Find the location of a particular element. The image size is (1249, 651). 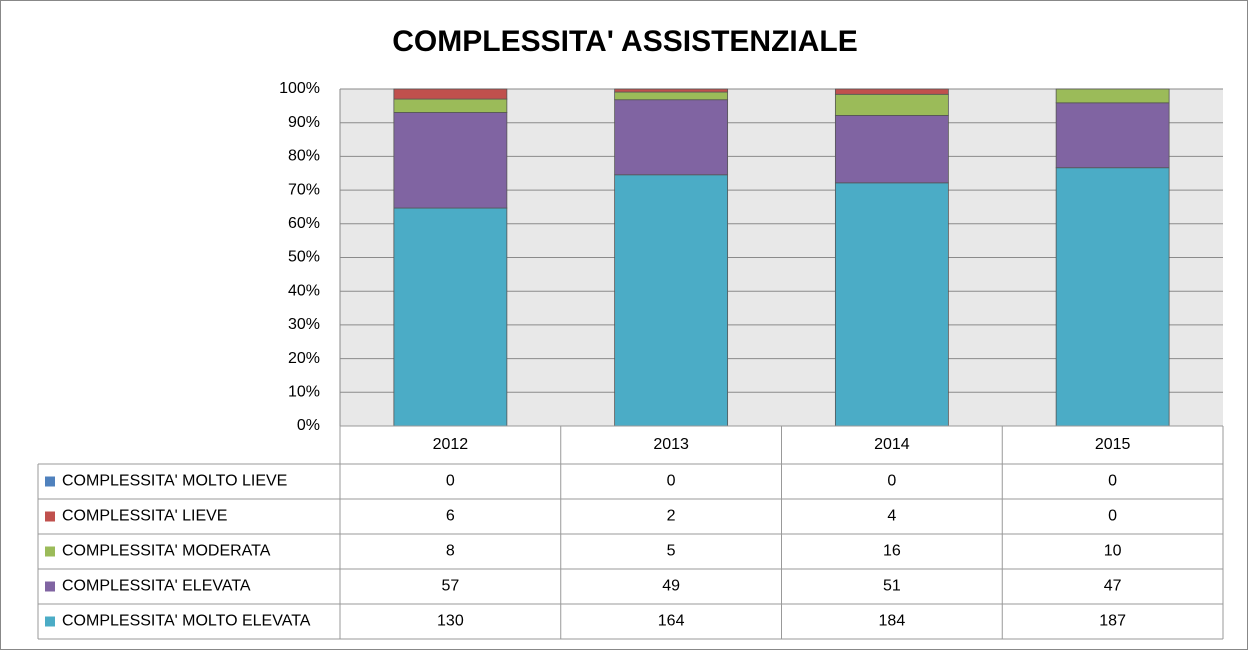

x-tick-label: 2012 is located at coordinates (451, 444).